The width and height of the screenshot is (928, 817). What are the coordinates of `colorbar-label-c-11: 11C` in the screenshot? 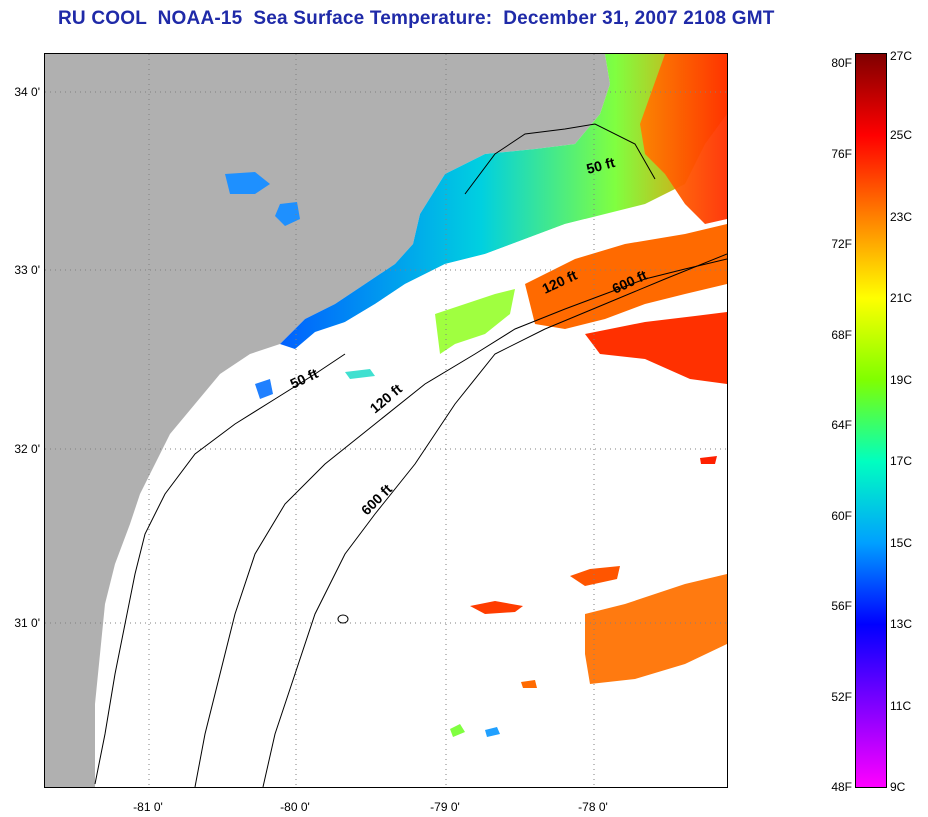 It's located at (901, 706).